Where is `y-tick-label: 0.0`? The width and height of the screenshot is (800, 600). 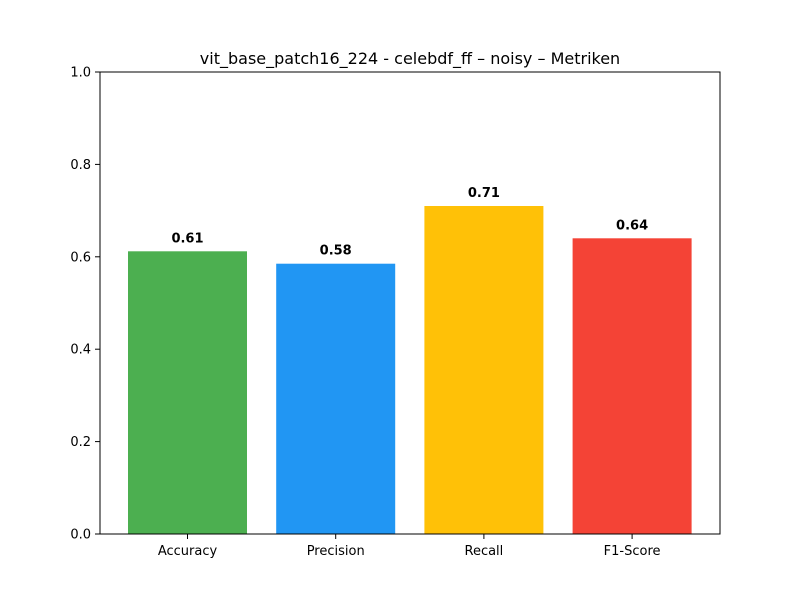 y-tick-label: 0.0 is located at coordinates (80, 535).